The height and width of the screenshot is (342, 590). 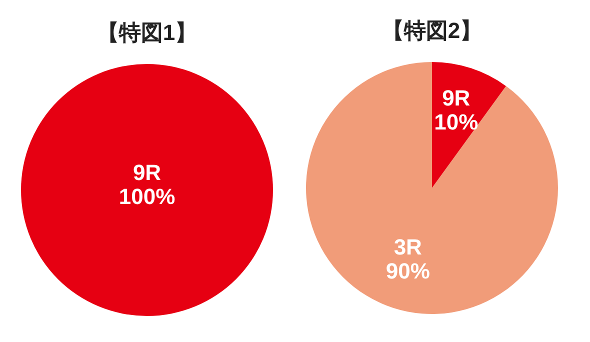 What do you see at coordinates (147, 196) in the screenshot?
I see `data-label: 100%` at bounding box center [147, 196].